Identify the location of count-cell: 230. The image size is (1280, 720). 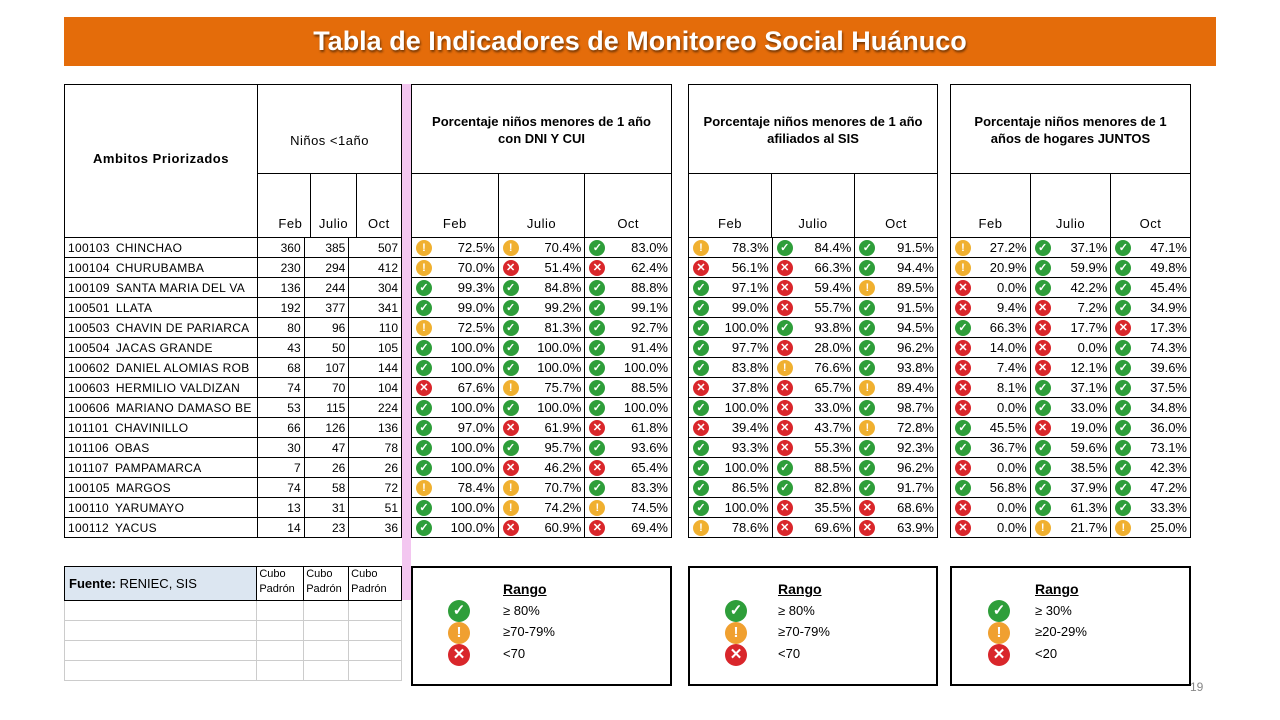
(280, 267).